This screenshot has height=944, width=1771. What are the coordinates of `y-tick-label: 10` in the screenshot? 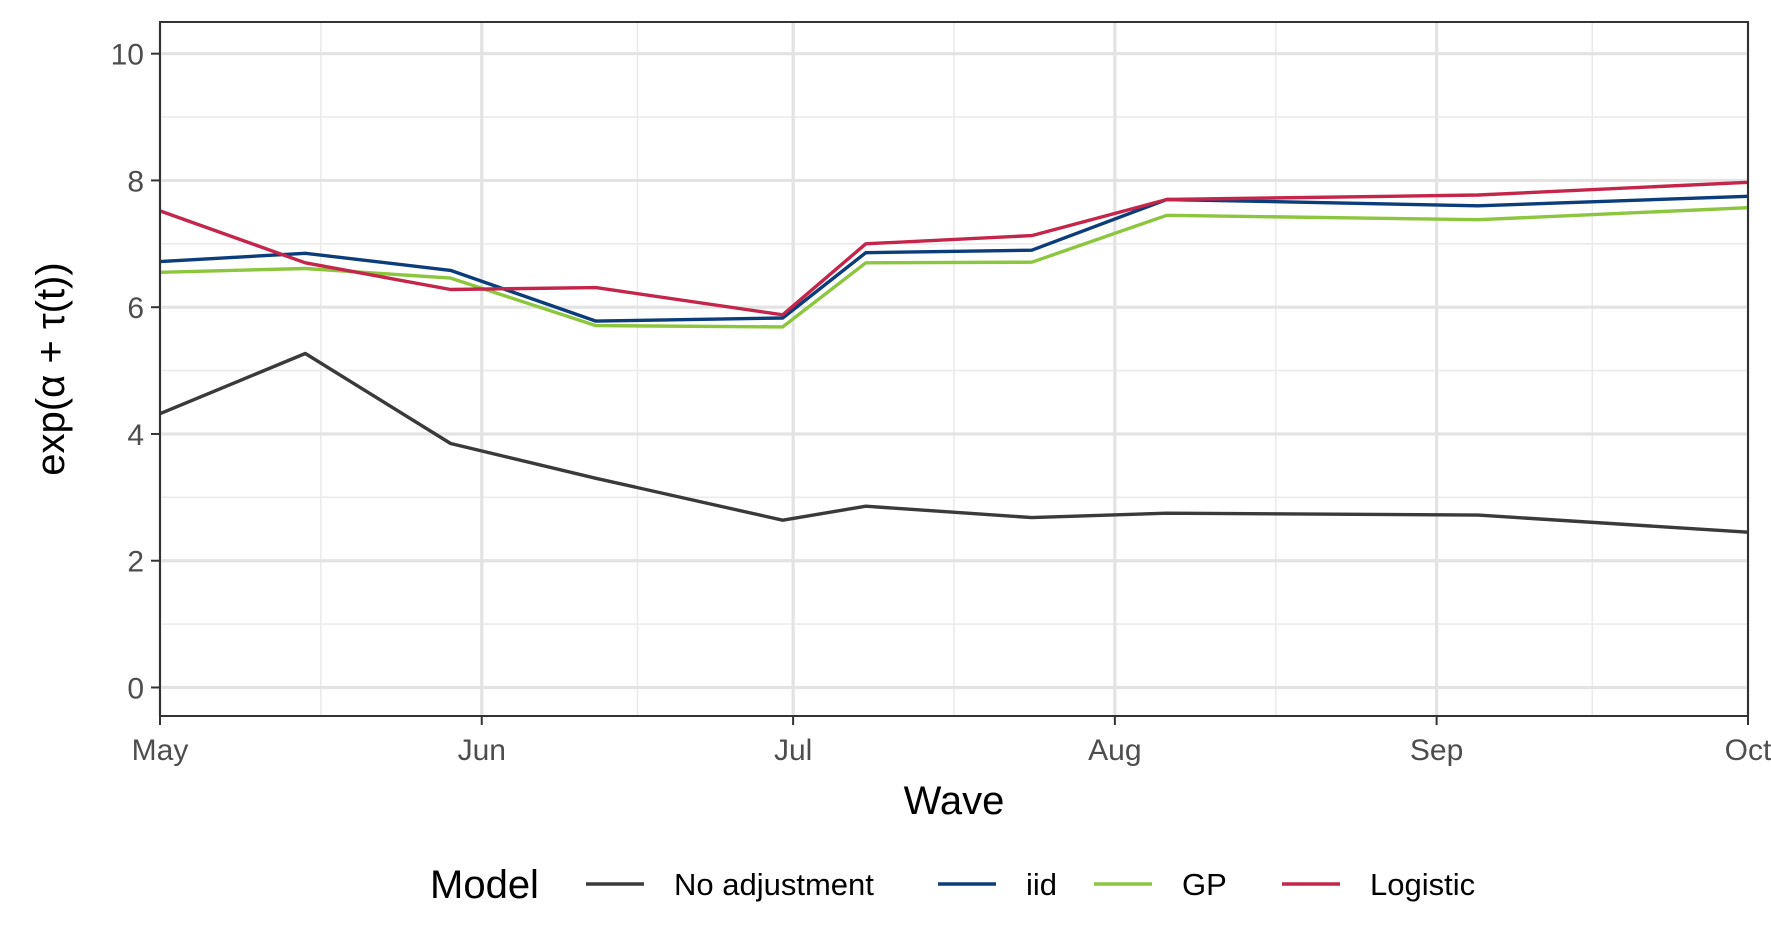 It's located at (127, 55).